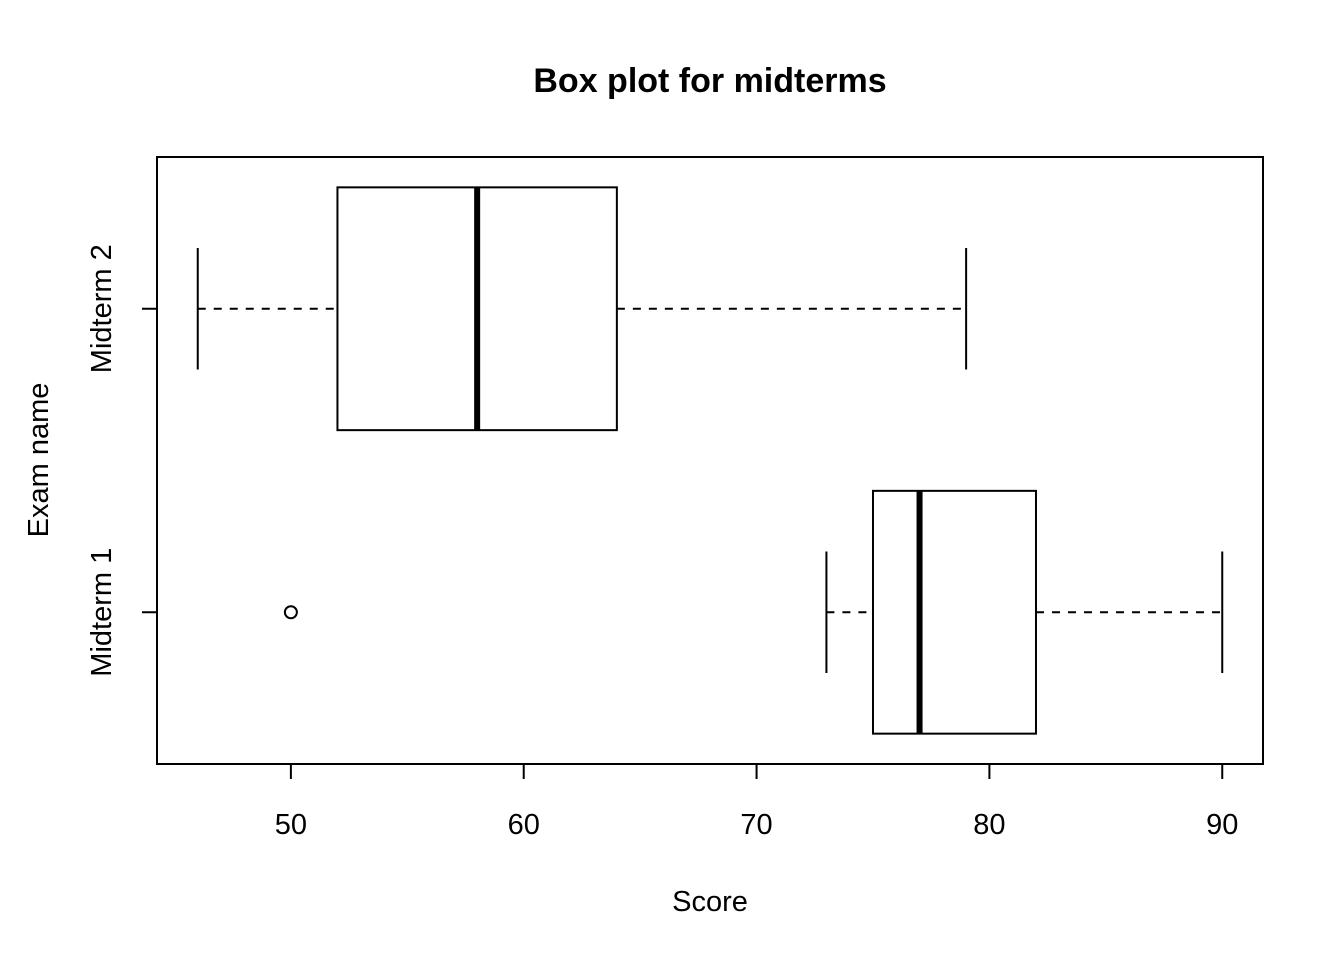  Describe the element at coordinates (102, 308) in the screenshot. I see `y-tick-label-midterm-2: Midterm 2` at that location.